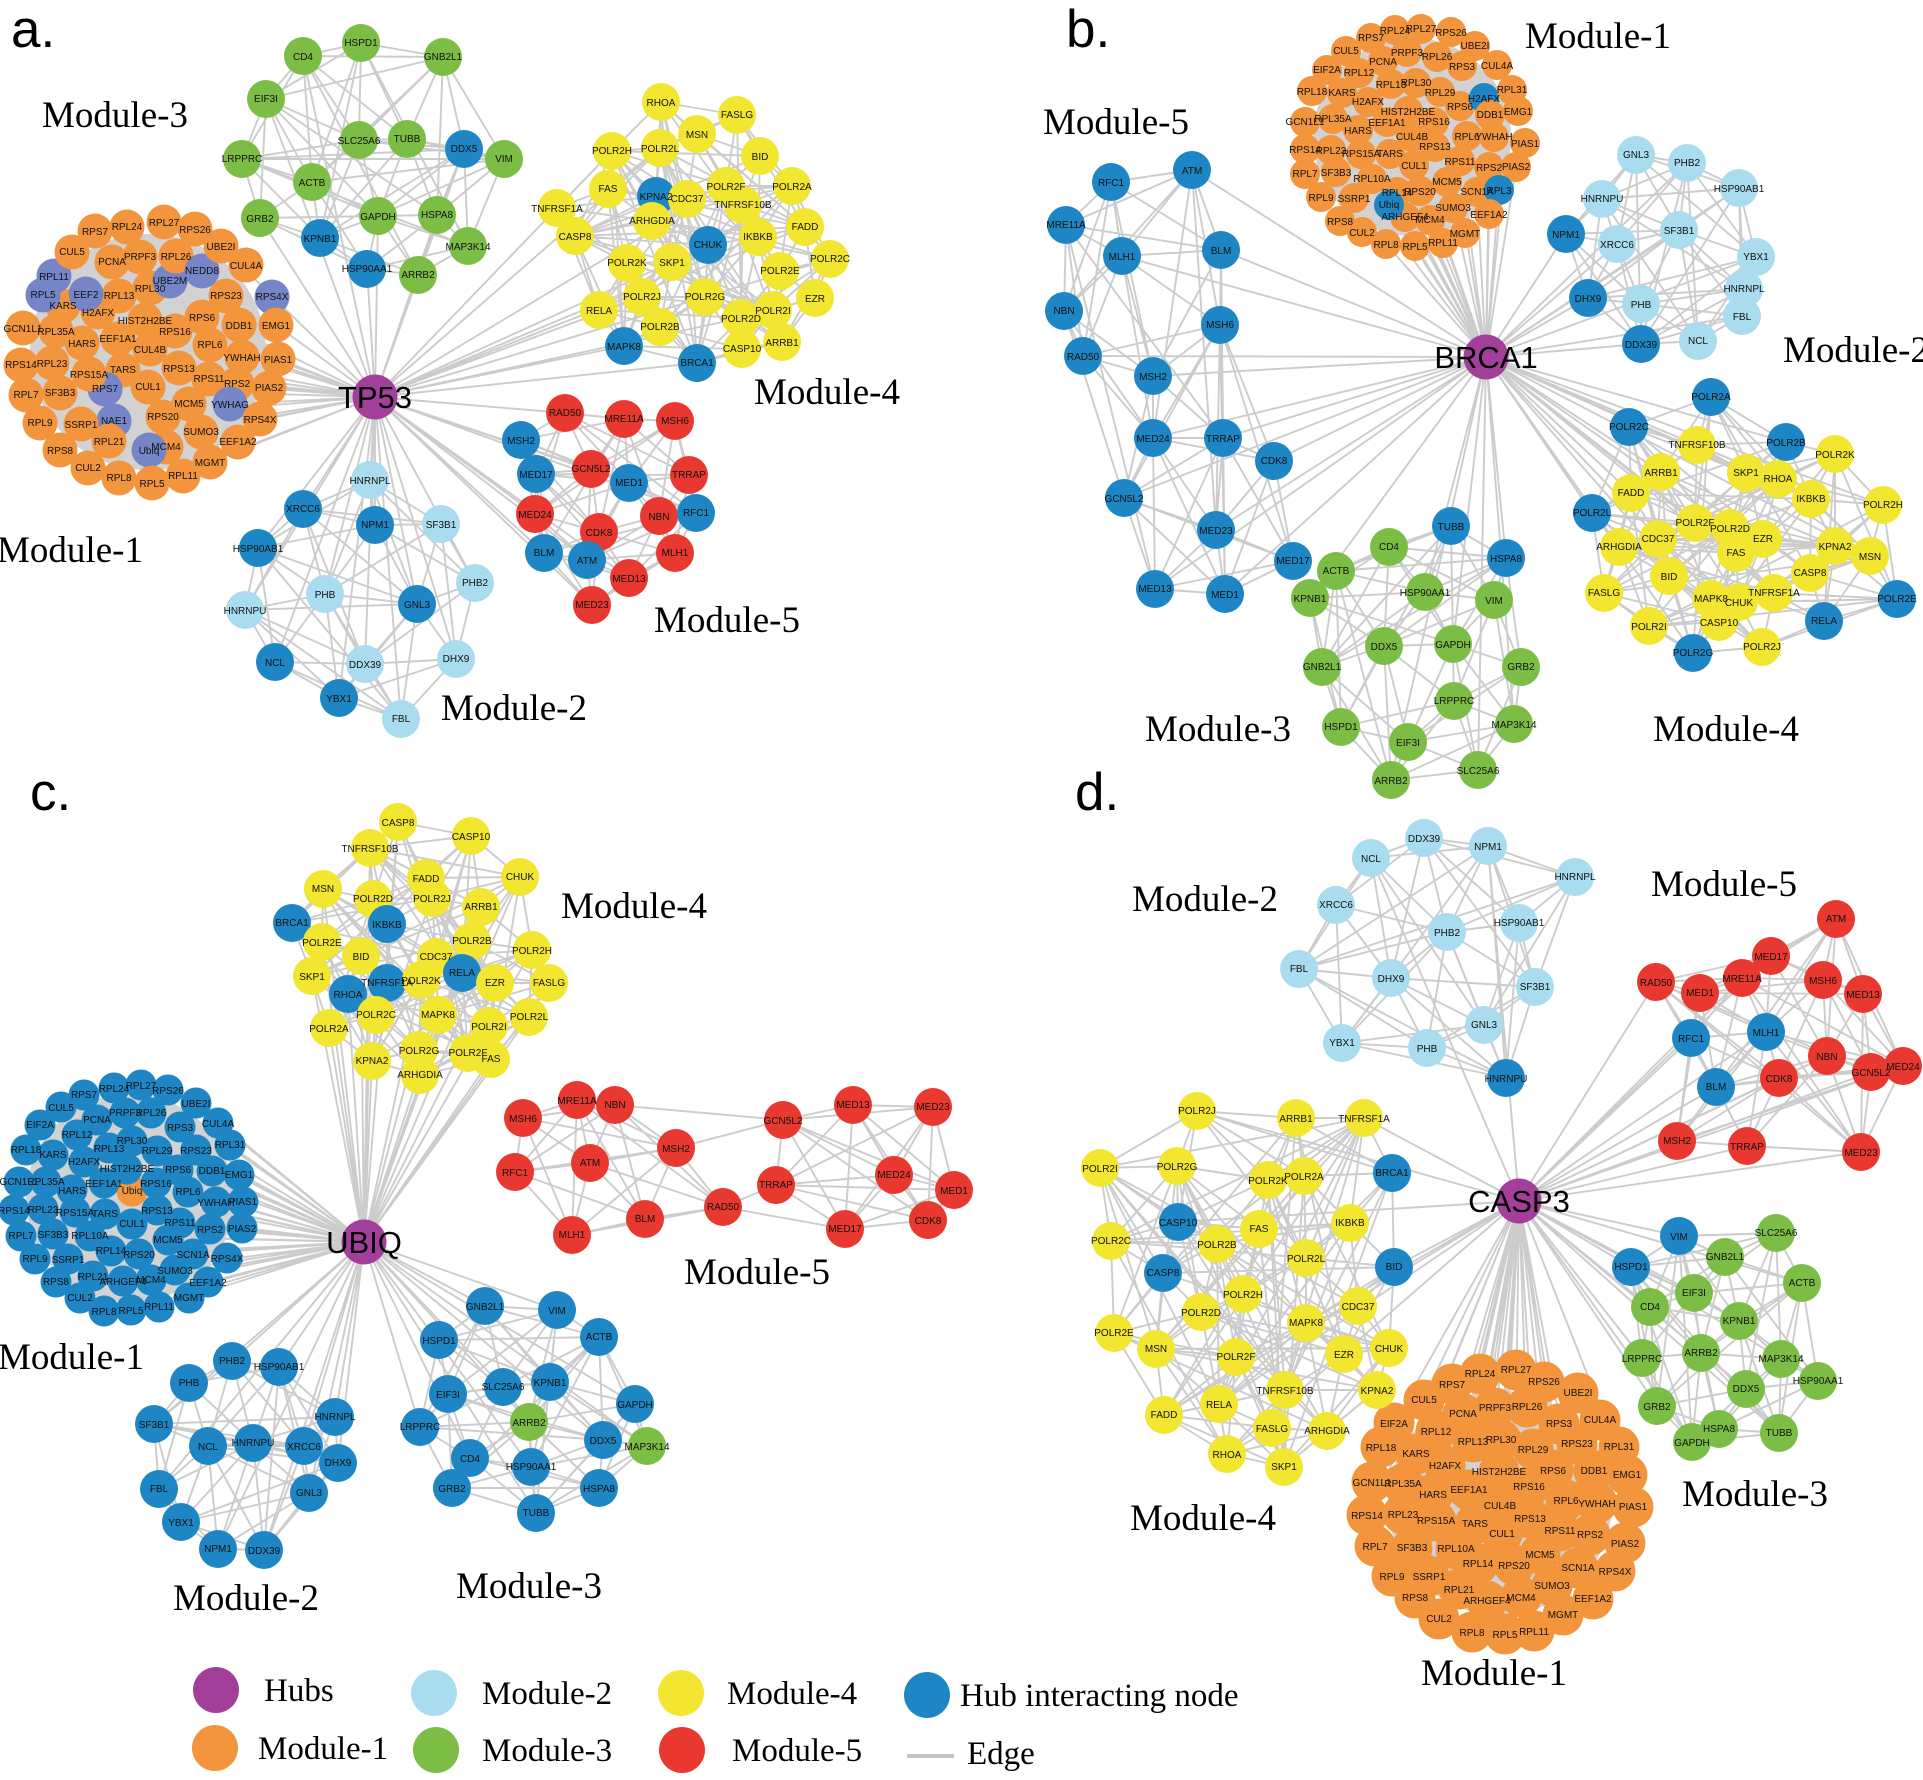  Describe the element at coordinates (218, 1549) in the screenshot. I see `svg-text: NPM1` at that location.